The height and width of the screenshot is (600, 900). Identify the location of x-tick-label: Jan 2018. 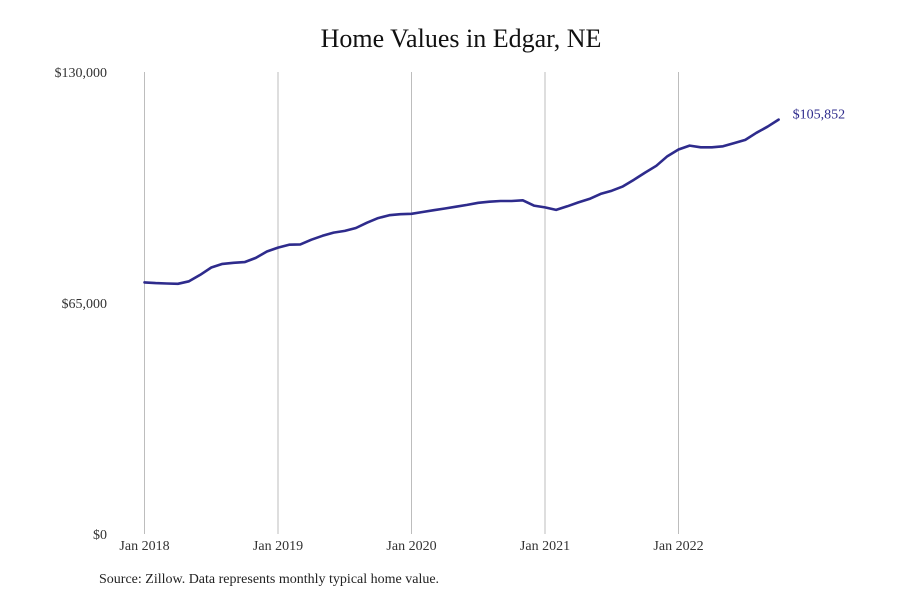
(144, 546).